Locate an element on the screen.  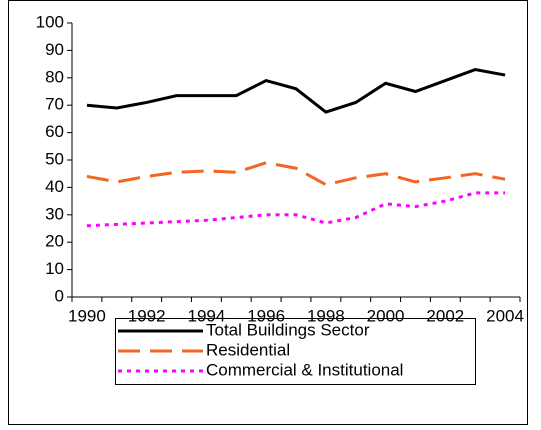
y-tick-label: 40 is located at coordinates (54, 186).